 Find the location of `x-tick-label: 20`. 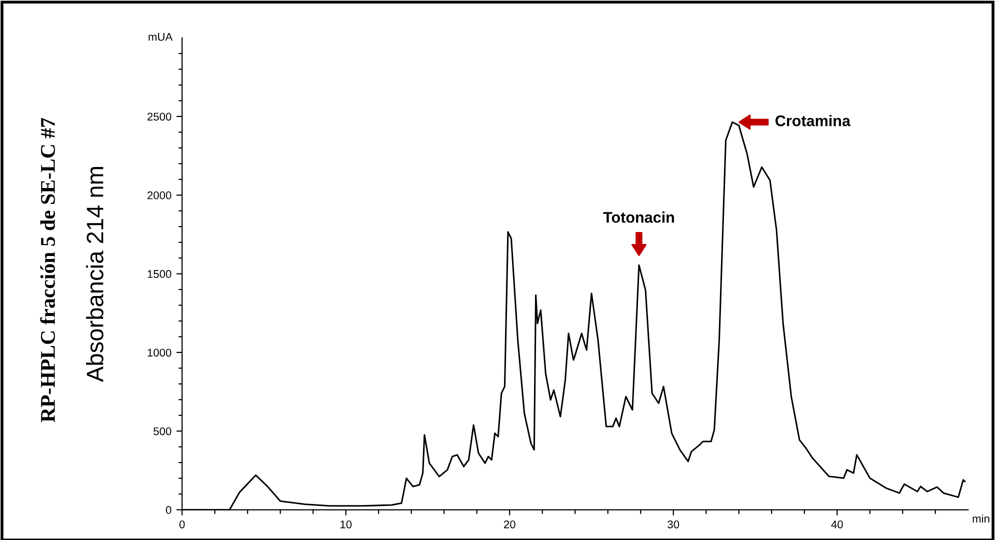

x-tick-label: 20 is located at coordinates (510, 524).